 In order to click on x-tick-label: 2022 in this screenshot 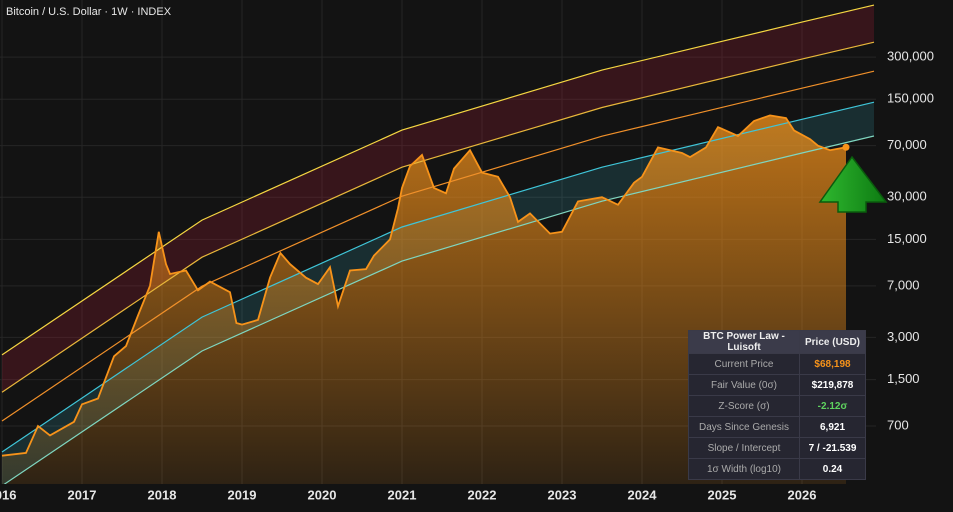, I will do `click(482, 494)`.